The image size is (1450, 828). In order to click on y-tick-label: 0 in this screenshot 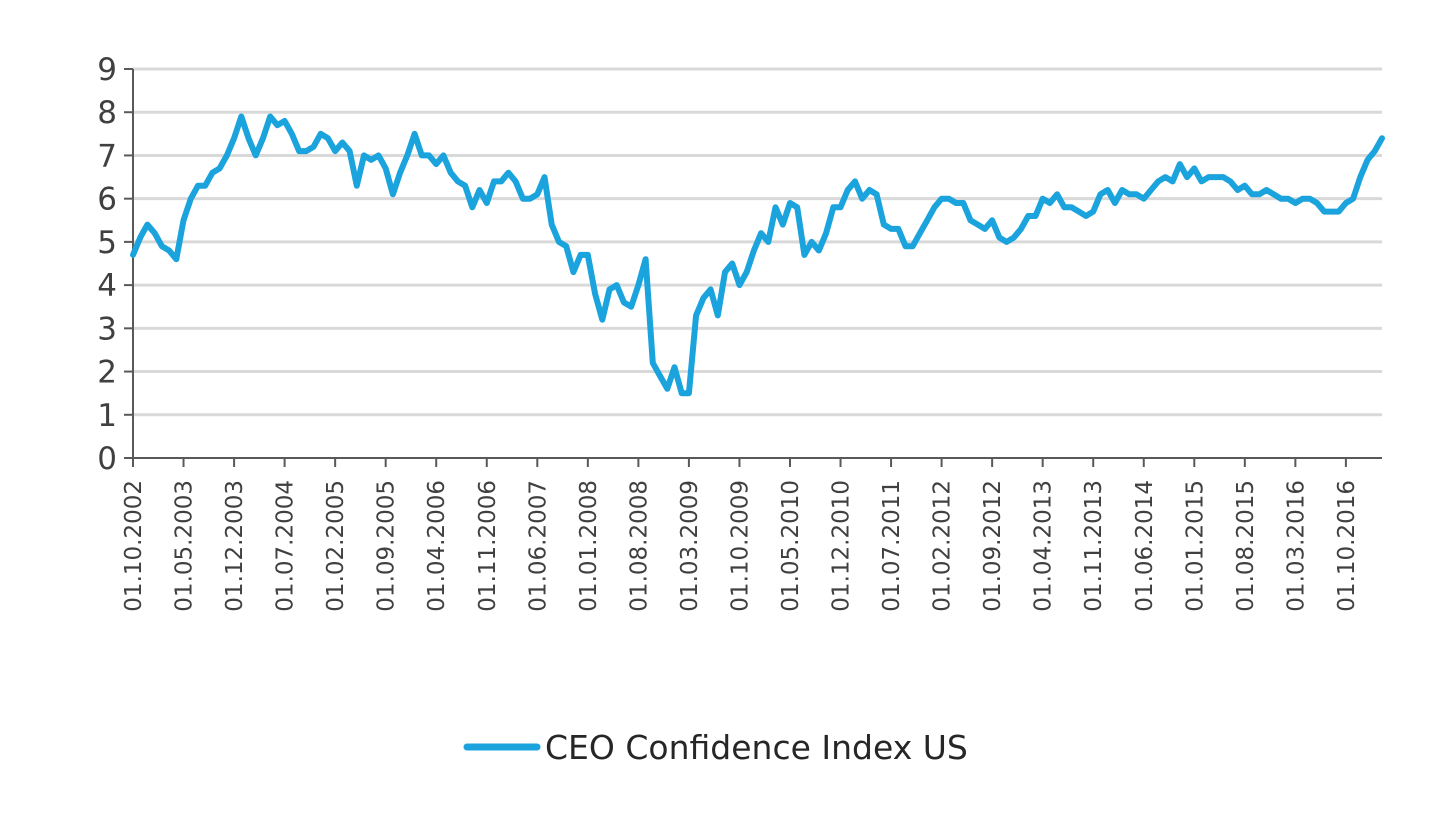, I will do `click(107, 459)`.